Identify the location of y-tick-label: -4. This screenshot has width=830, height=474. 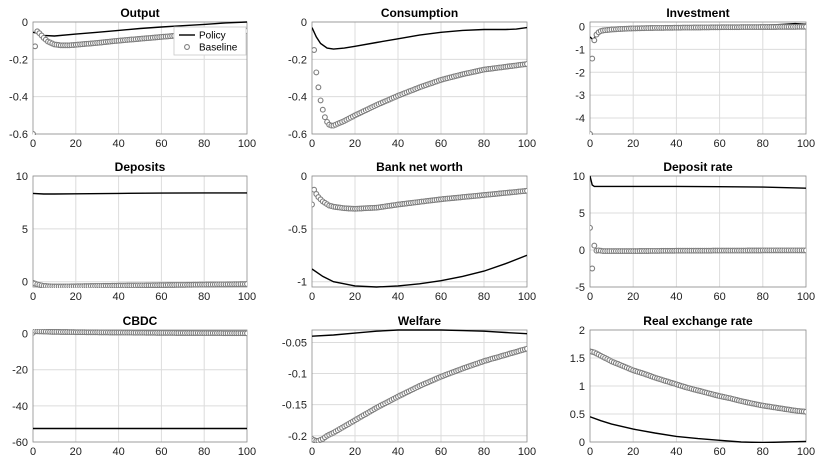
(580, 119).